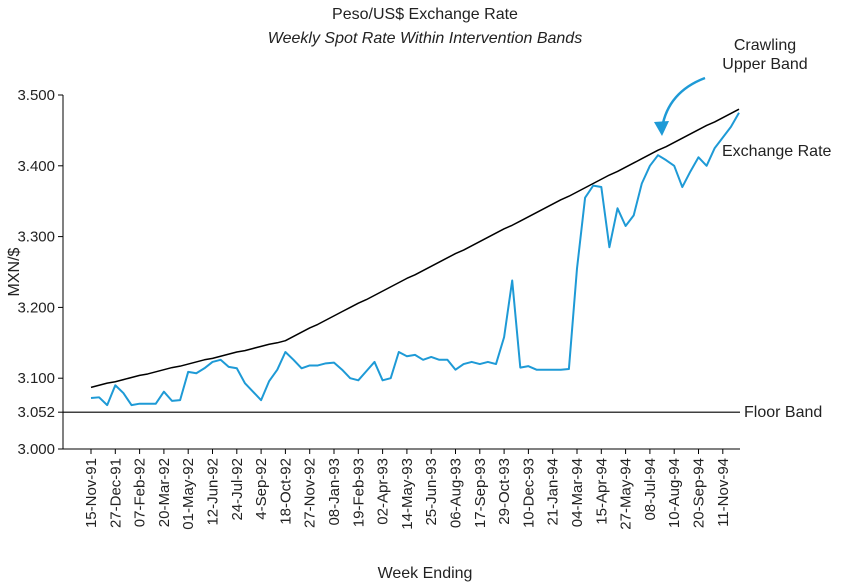  I want to click on x-tick-label: 18-Oct-92, so click(285, 491).